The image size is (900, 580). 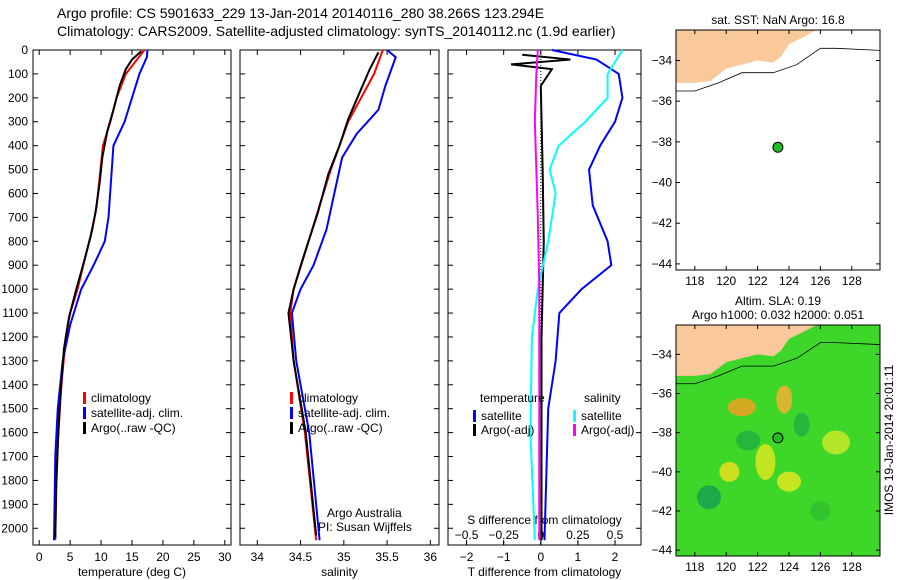 I want to click on x-tick-label: 35, so click(x=344, y=557).